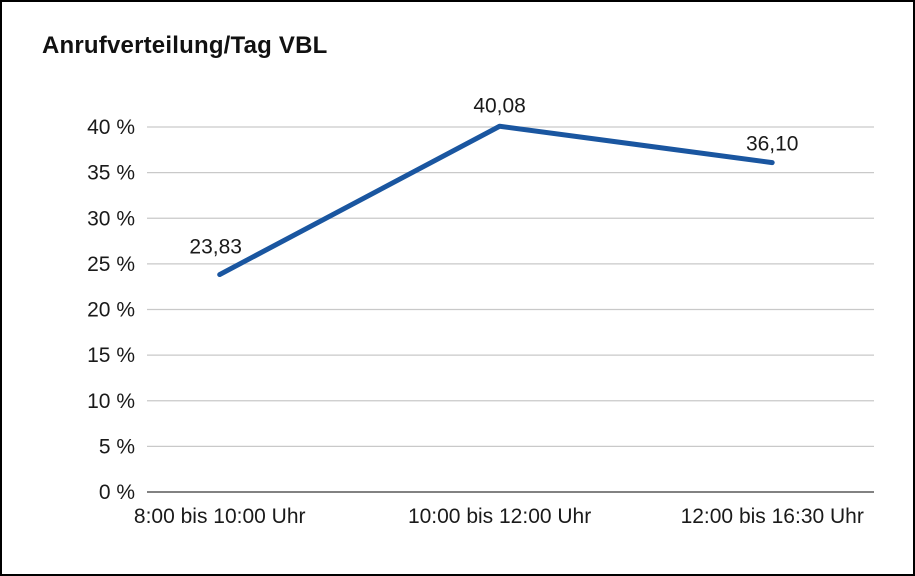 The height and width of the screenshot is (576, 915). I want to click on y-axis-tick-label: 15 %, so click(111, 355).